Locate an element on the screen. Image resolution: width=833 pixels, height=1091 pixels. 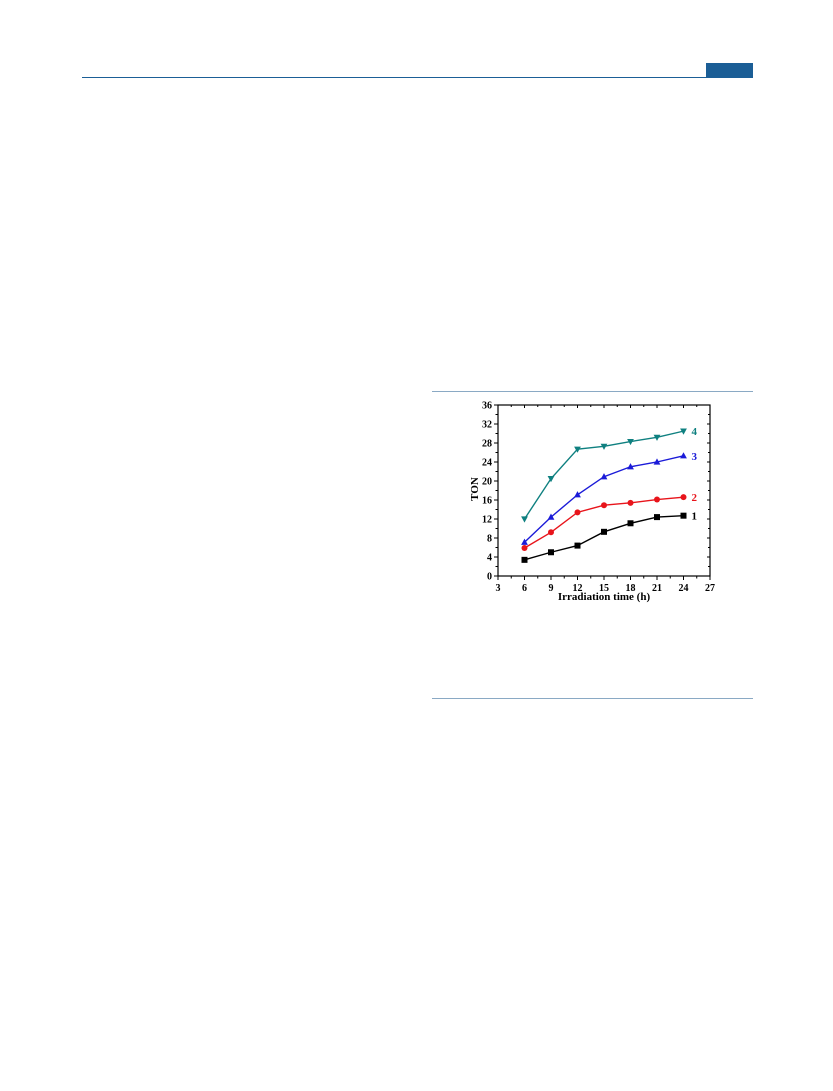
x-tick-label: 27 is located at coordinates (710, 588).